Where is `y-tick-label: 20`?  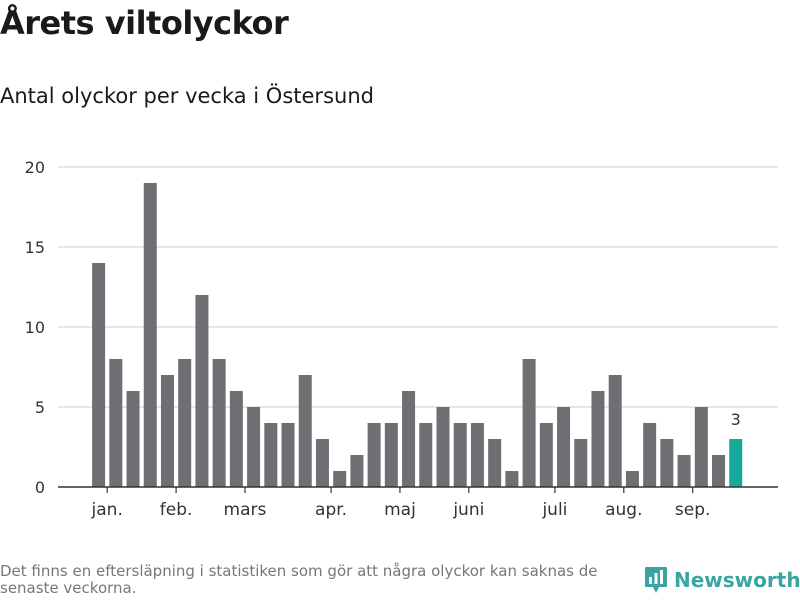
y-tick-label: 20 is located at coordinates (35, 167).